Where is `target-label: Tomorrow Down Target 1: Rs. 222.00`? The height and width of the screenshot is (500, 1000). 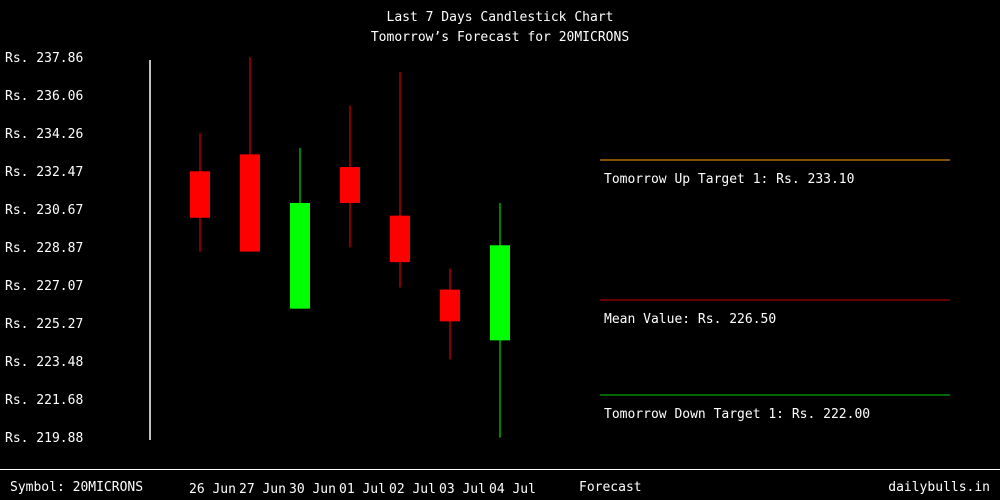 target-label: Tomorrow Down Target 1: Rs. 222.00 is located at coordinates (737, 414).